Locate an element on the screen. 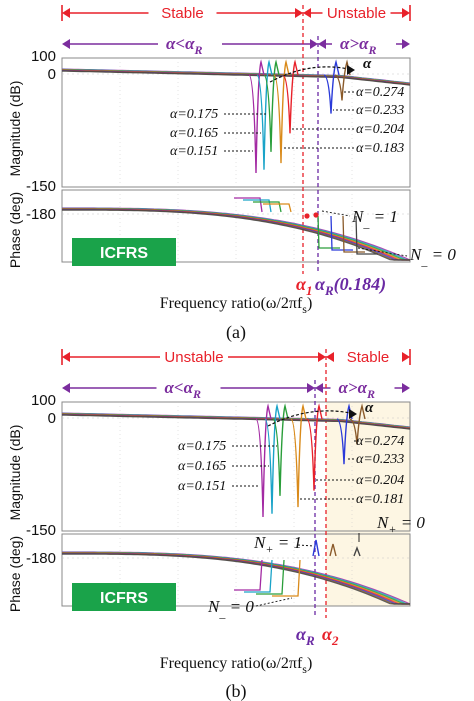 This screenshot has width=474, height=701. crossing-dot is located at coordinates (316, 215).